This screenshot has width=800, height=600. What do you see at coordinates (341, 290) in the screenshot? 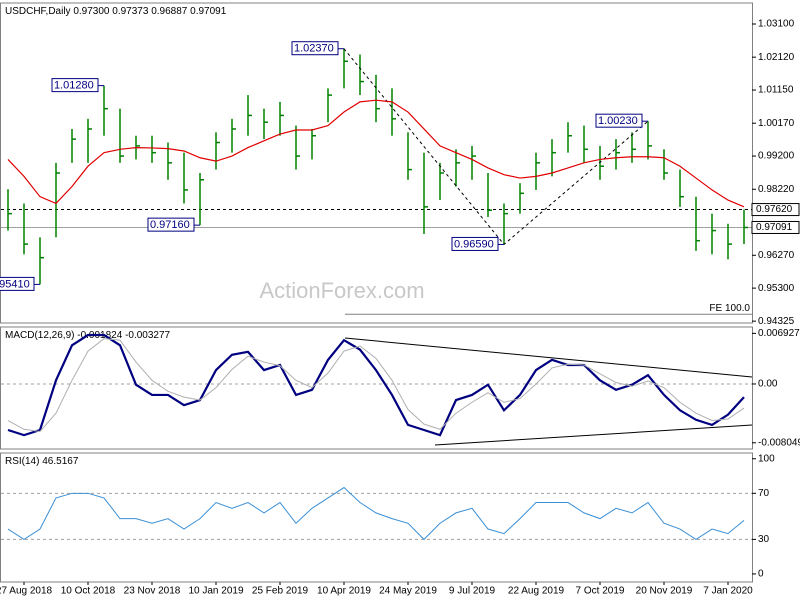
I see `watermark: ActionForex.com` at bounding box center [341, 290].